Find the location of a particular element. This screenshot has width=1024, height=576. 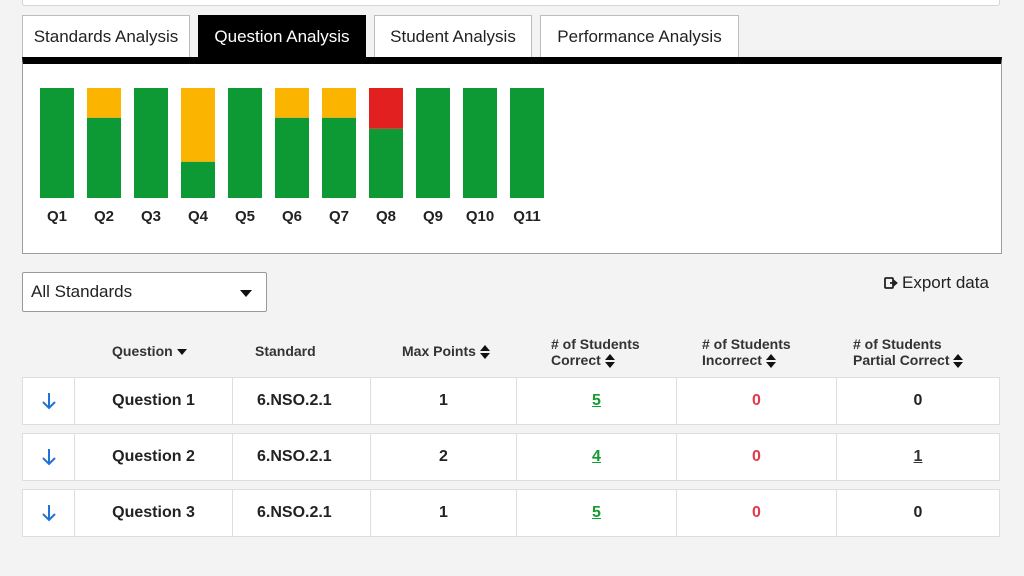

header-students-partial: # of Students Partial Correct is located at coordinates (908, 352).